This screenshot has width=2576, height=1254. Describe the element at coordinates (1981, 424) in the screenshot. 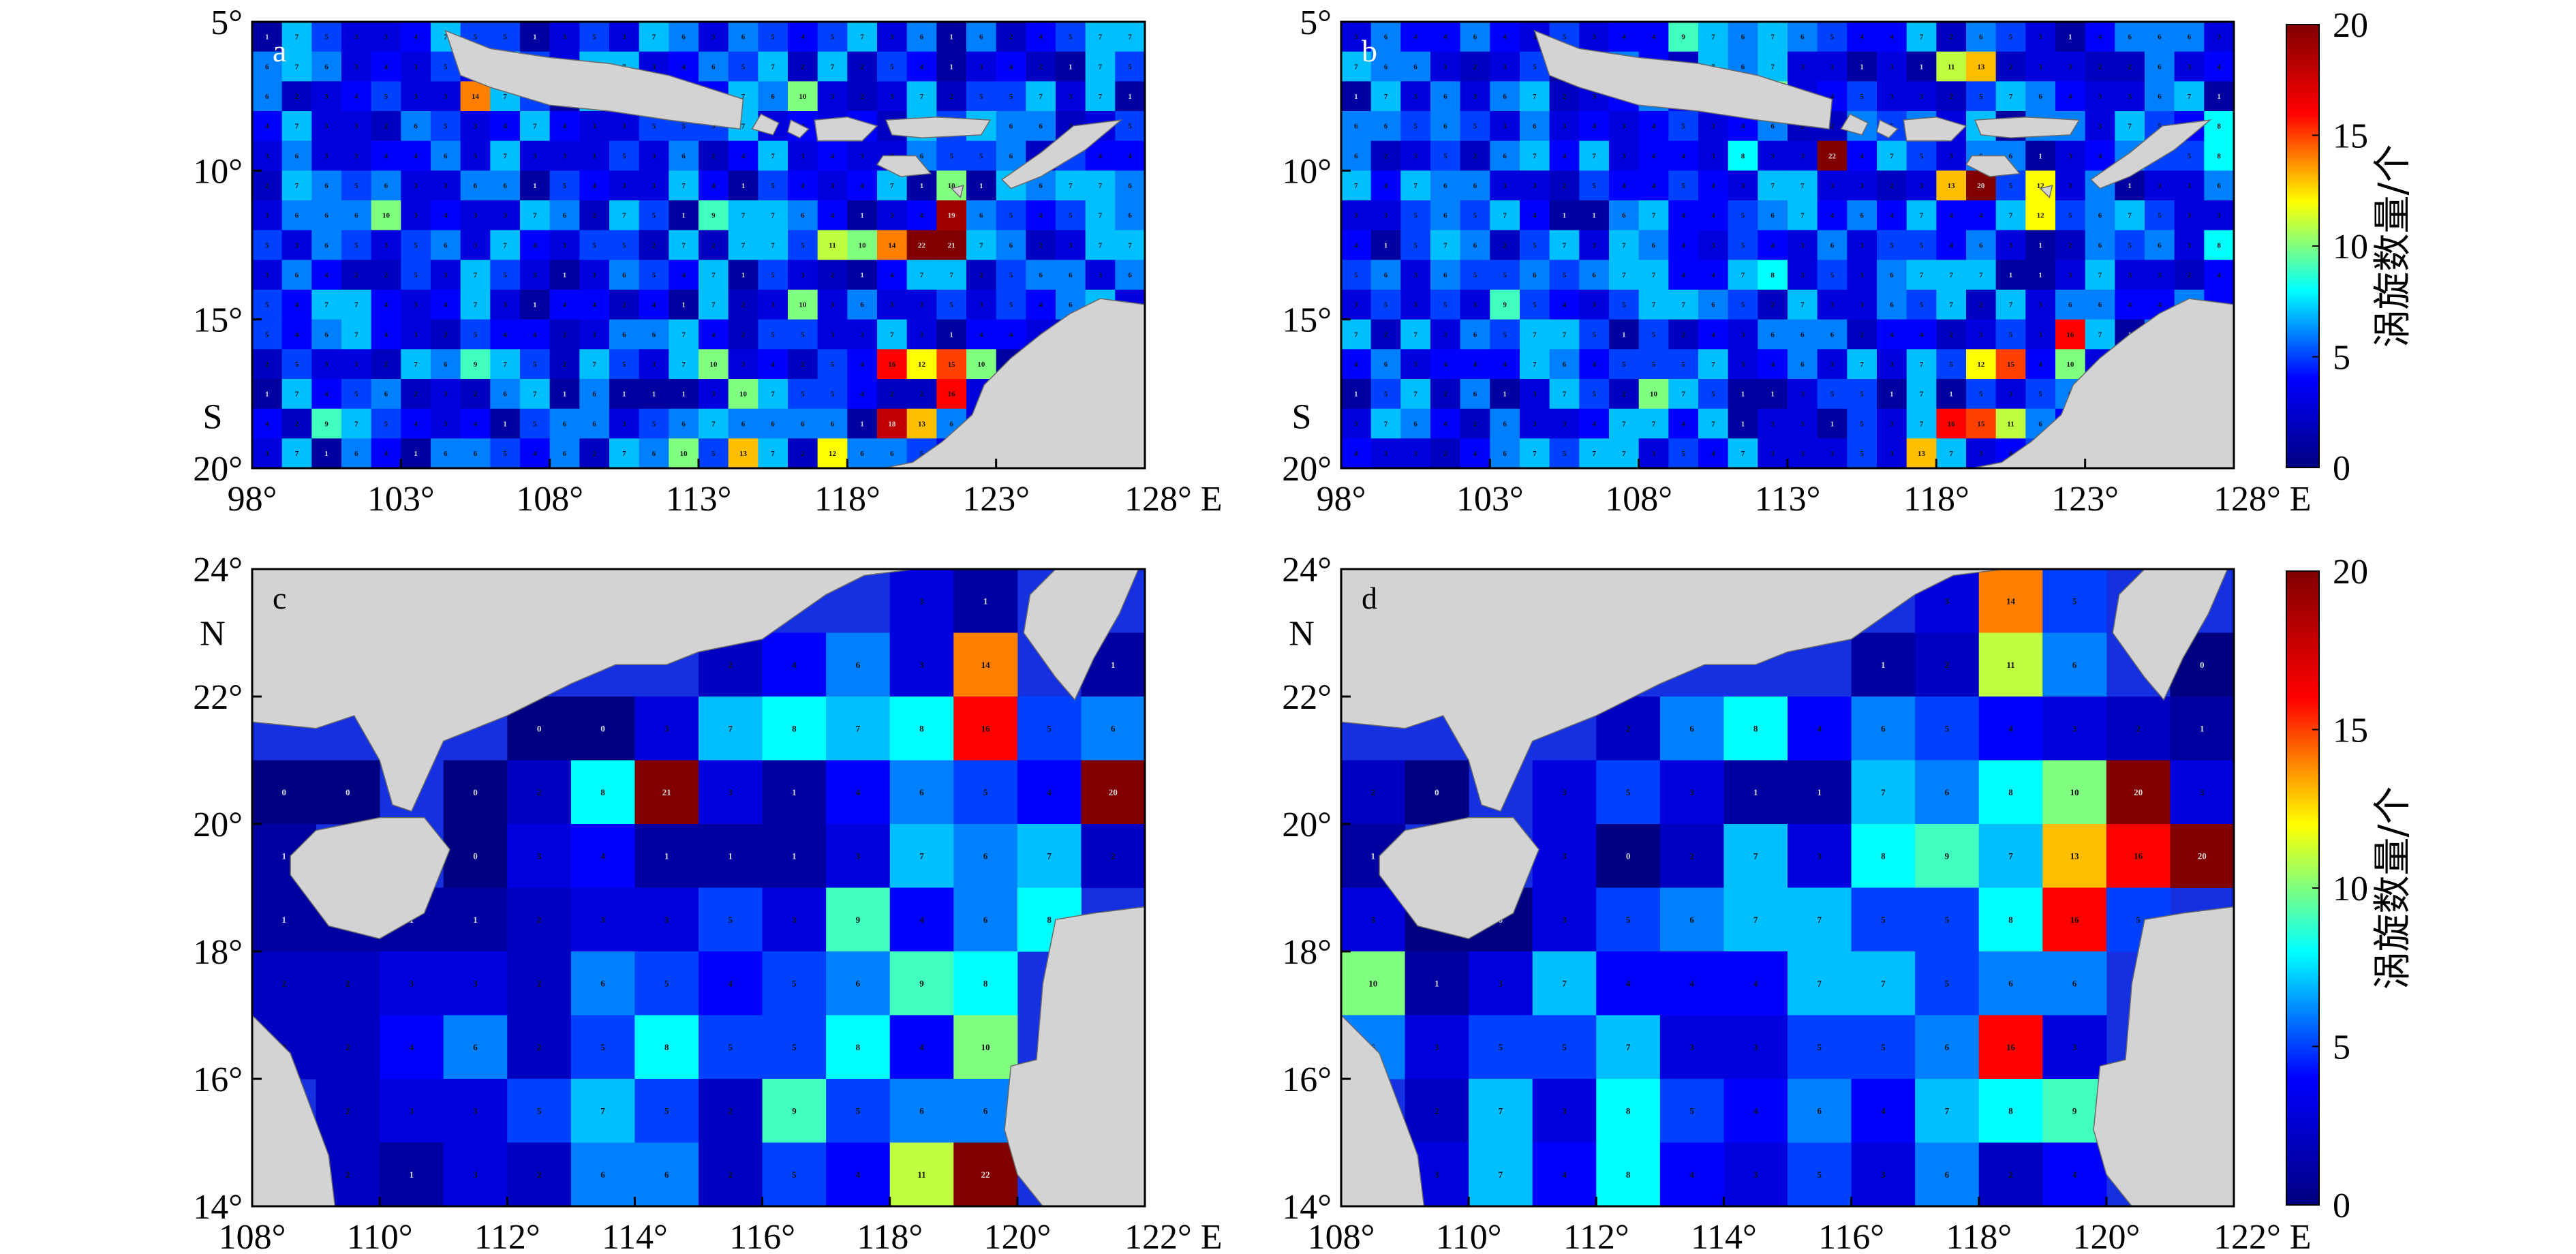

I see `cell-value-label: 15` at that location.